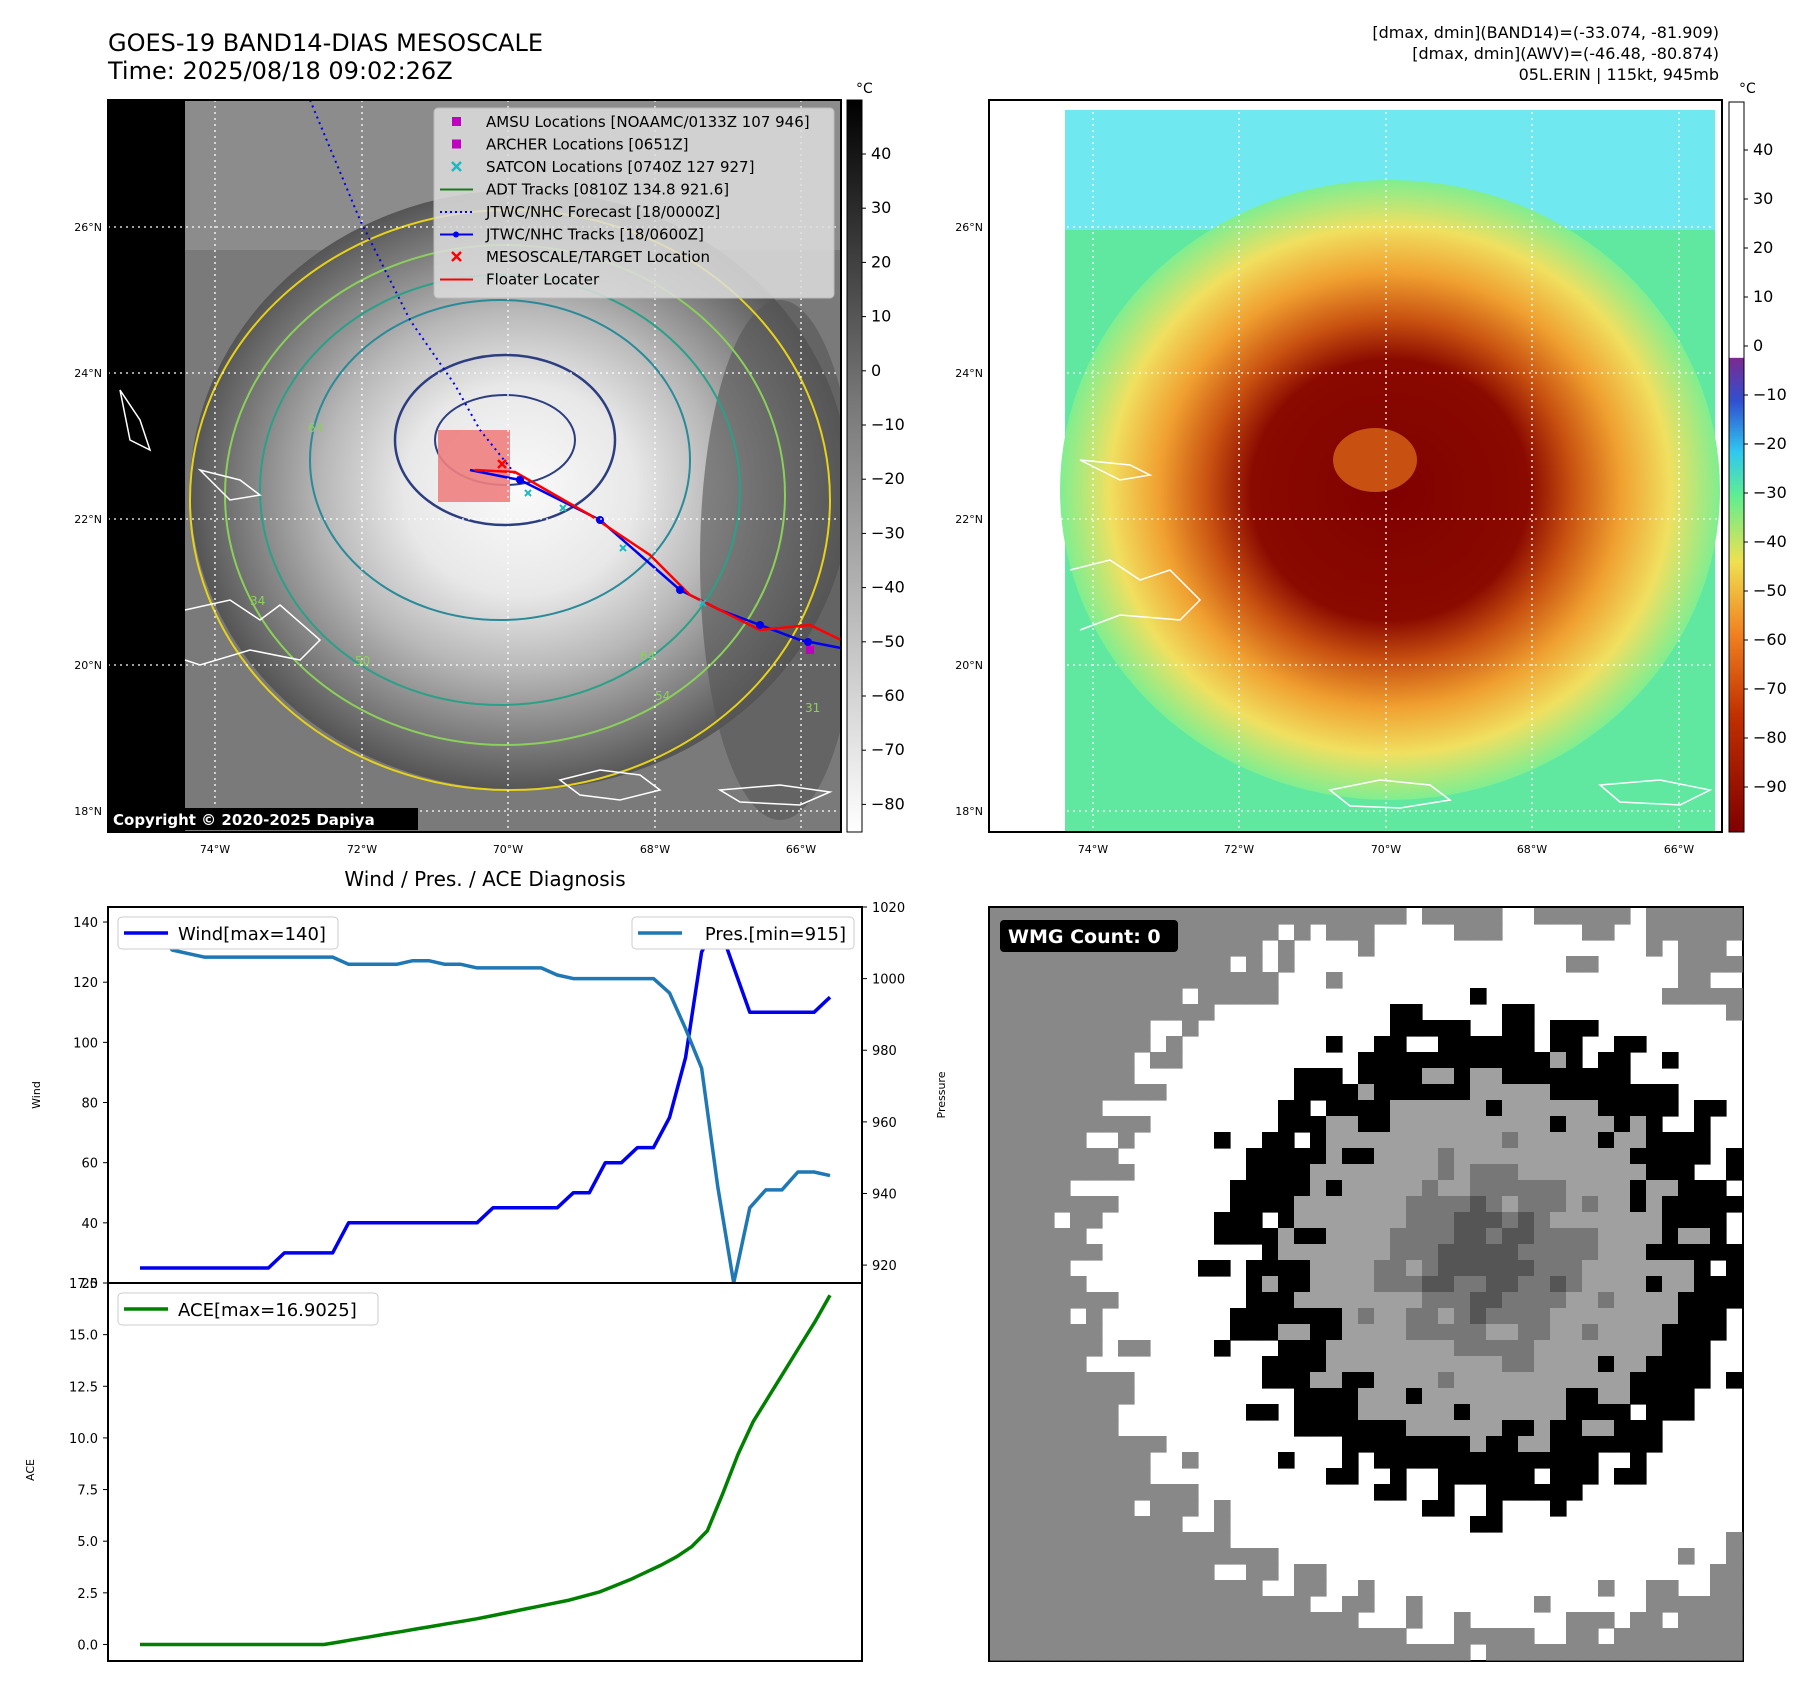 The width and height of the screenshot is (1801, 1690). Describe the element at coordinates (1239, 849) in the screenshot. I see `lon-label: 72°W` at that location.